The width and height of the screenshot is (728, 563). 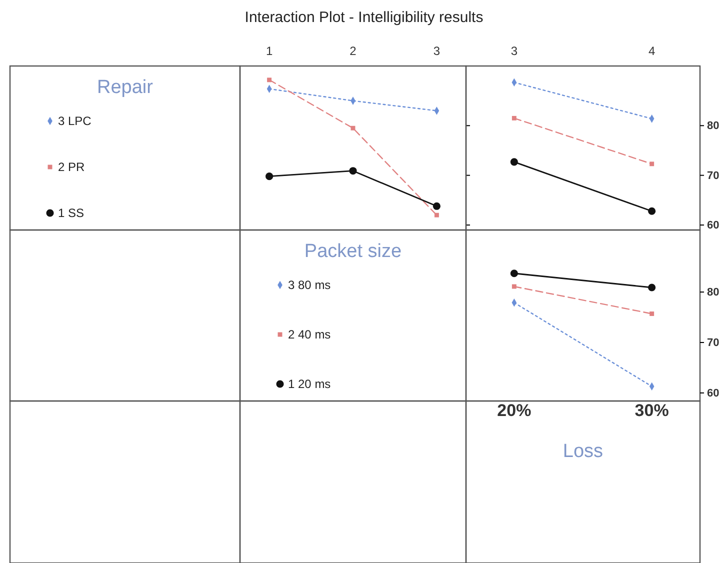 I want to click on legend-label: 1 20 ms, so click(x=309, y=384).